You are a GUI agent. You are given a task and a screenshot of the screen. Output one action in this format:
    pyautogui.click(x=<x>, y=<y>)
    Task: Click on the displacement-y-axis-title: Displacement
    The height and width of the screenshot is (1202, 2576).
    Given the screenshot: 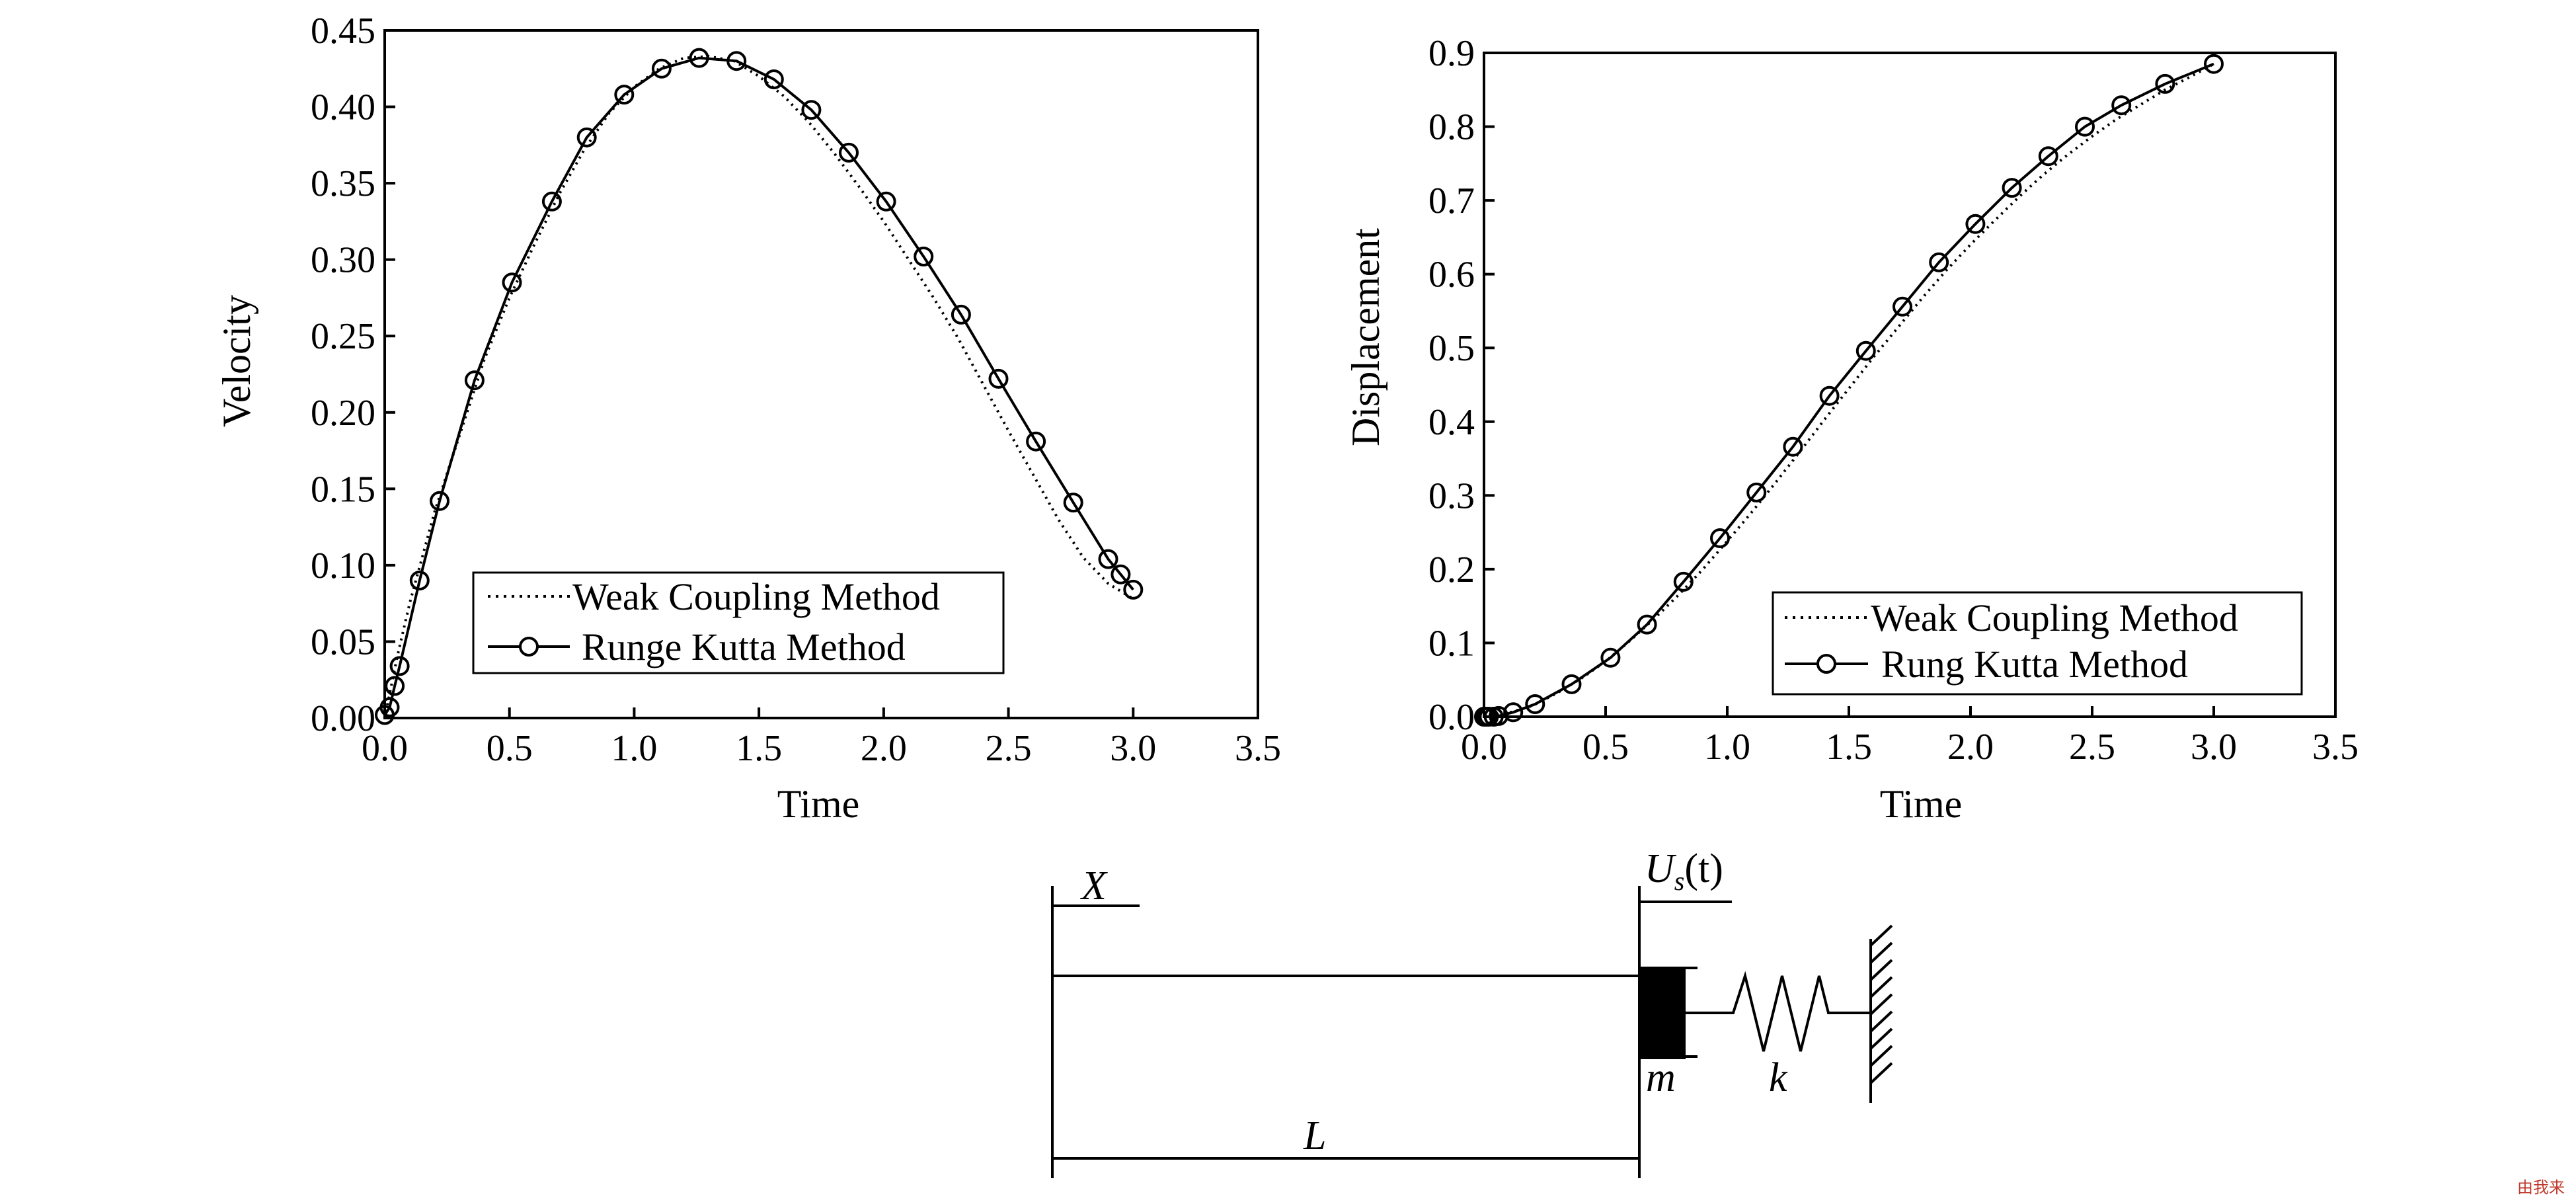 What is the action you would take?
    pyautogui.click(x=1365, y=337)
    